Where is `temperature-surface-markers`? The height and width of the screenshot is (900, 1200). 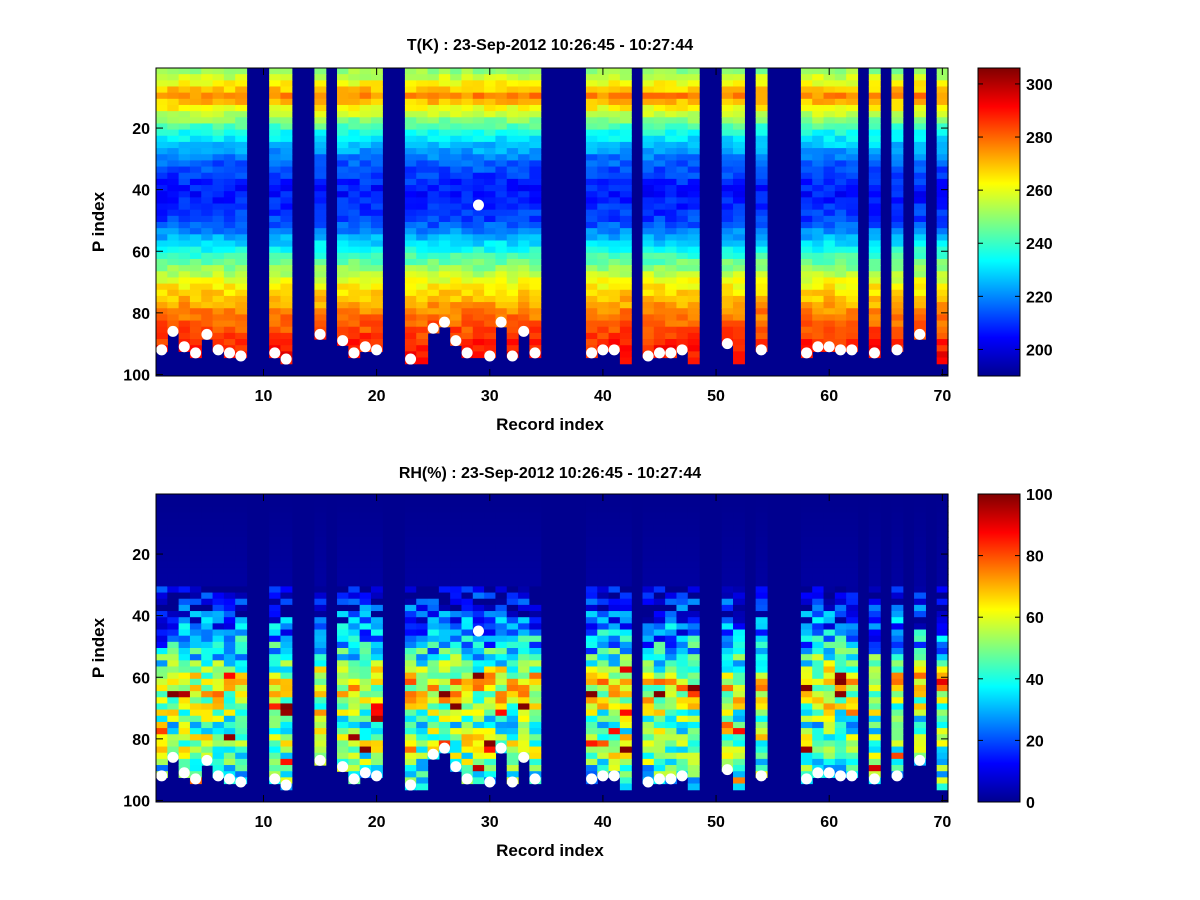 temperature-surface-markers is located at coordinates (541, 282).